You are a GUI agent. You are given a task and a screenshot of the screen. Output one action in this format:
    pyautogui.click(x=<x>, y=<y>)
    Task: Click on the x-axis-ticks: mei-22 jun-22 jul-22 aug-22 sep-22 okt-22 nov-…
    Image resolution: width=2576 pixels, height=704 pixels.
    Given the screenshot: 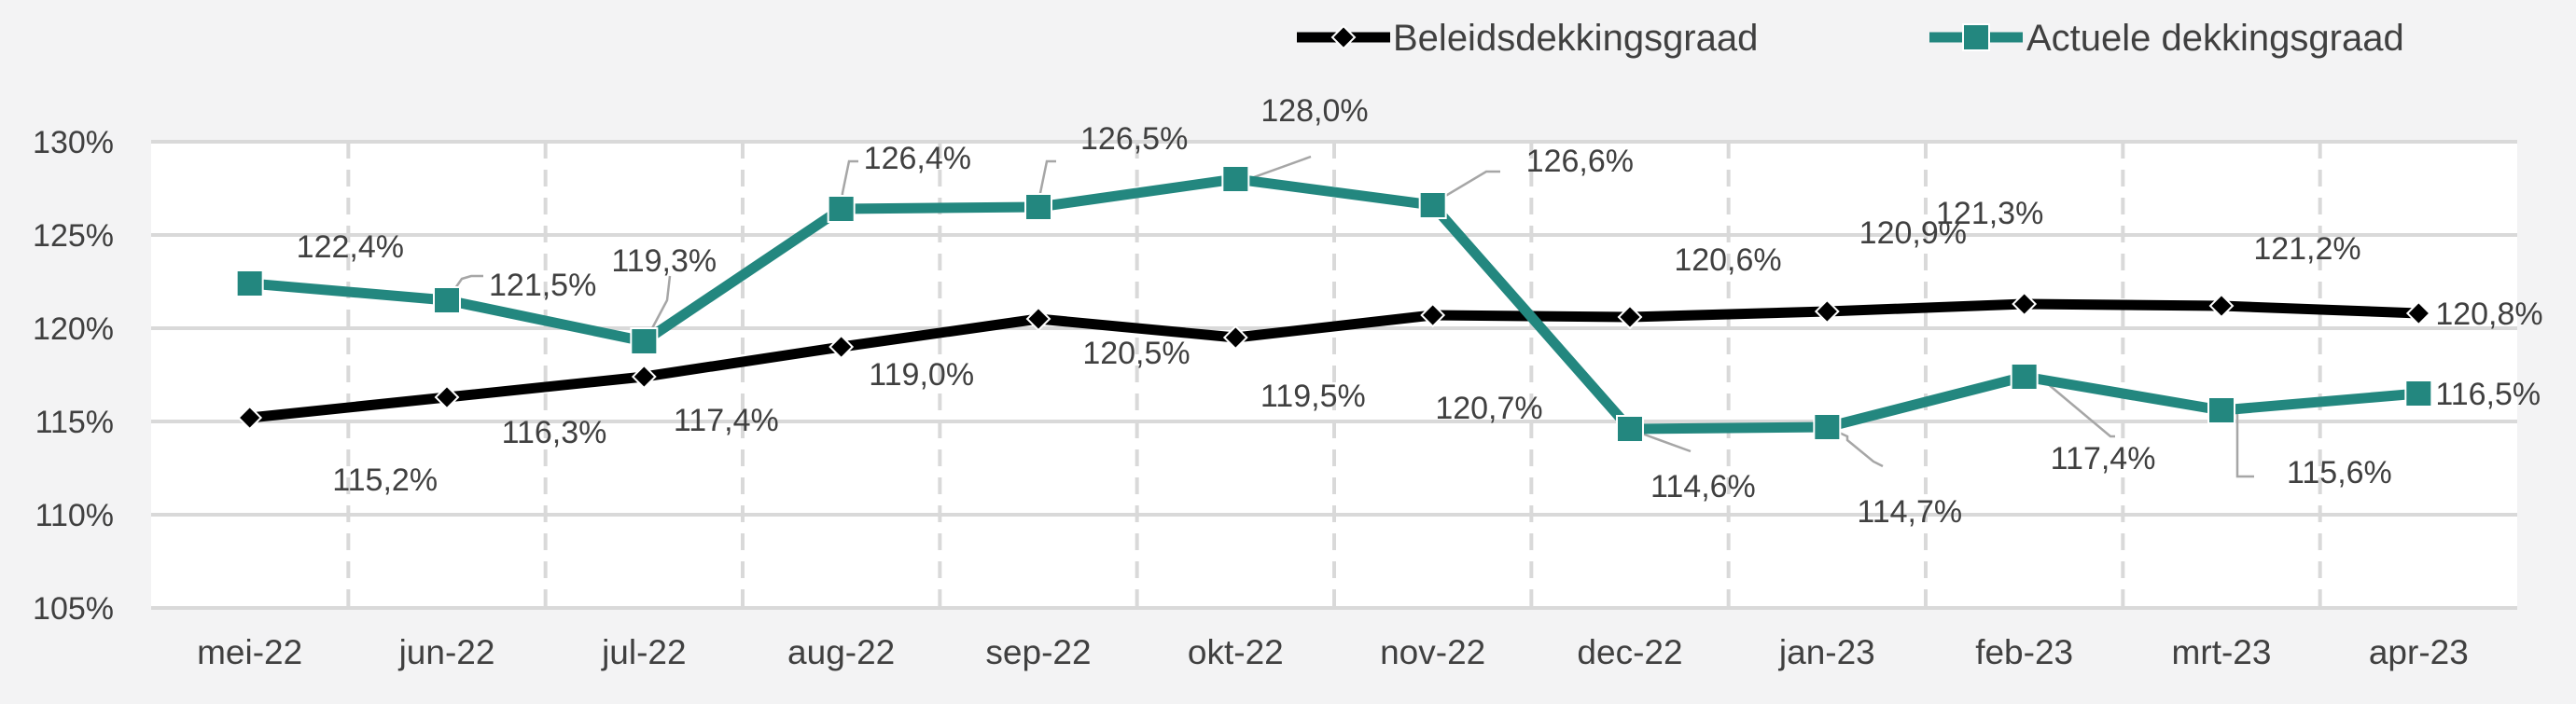 What is the action you would take?
    pyautogui.click(x=1333, y=652)
    